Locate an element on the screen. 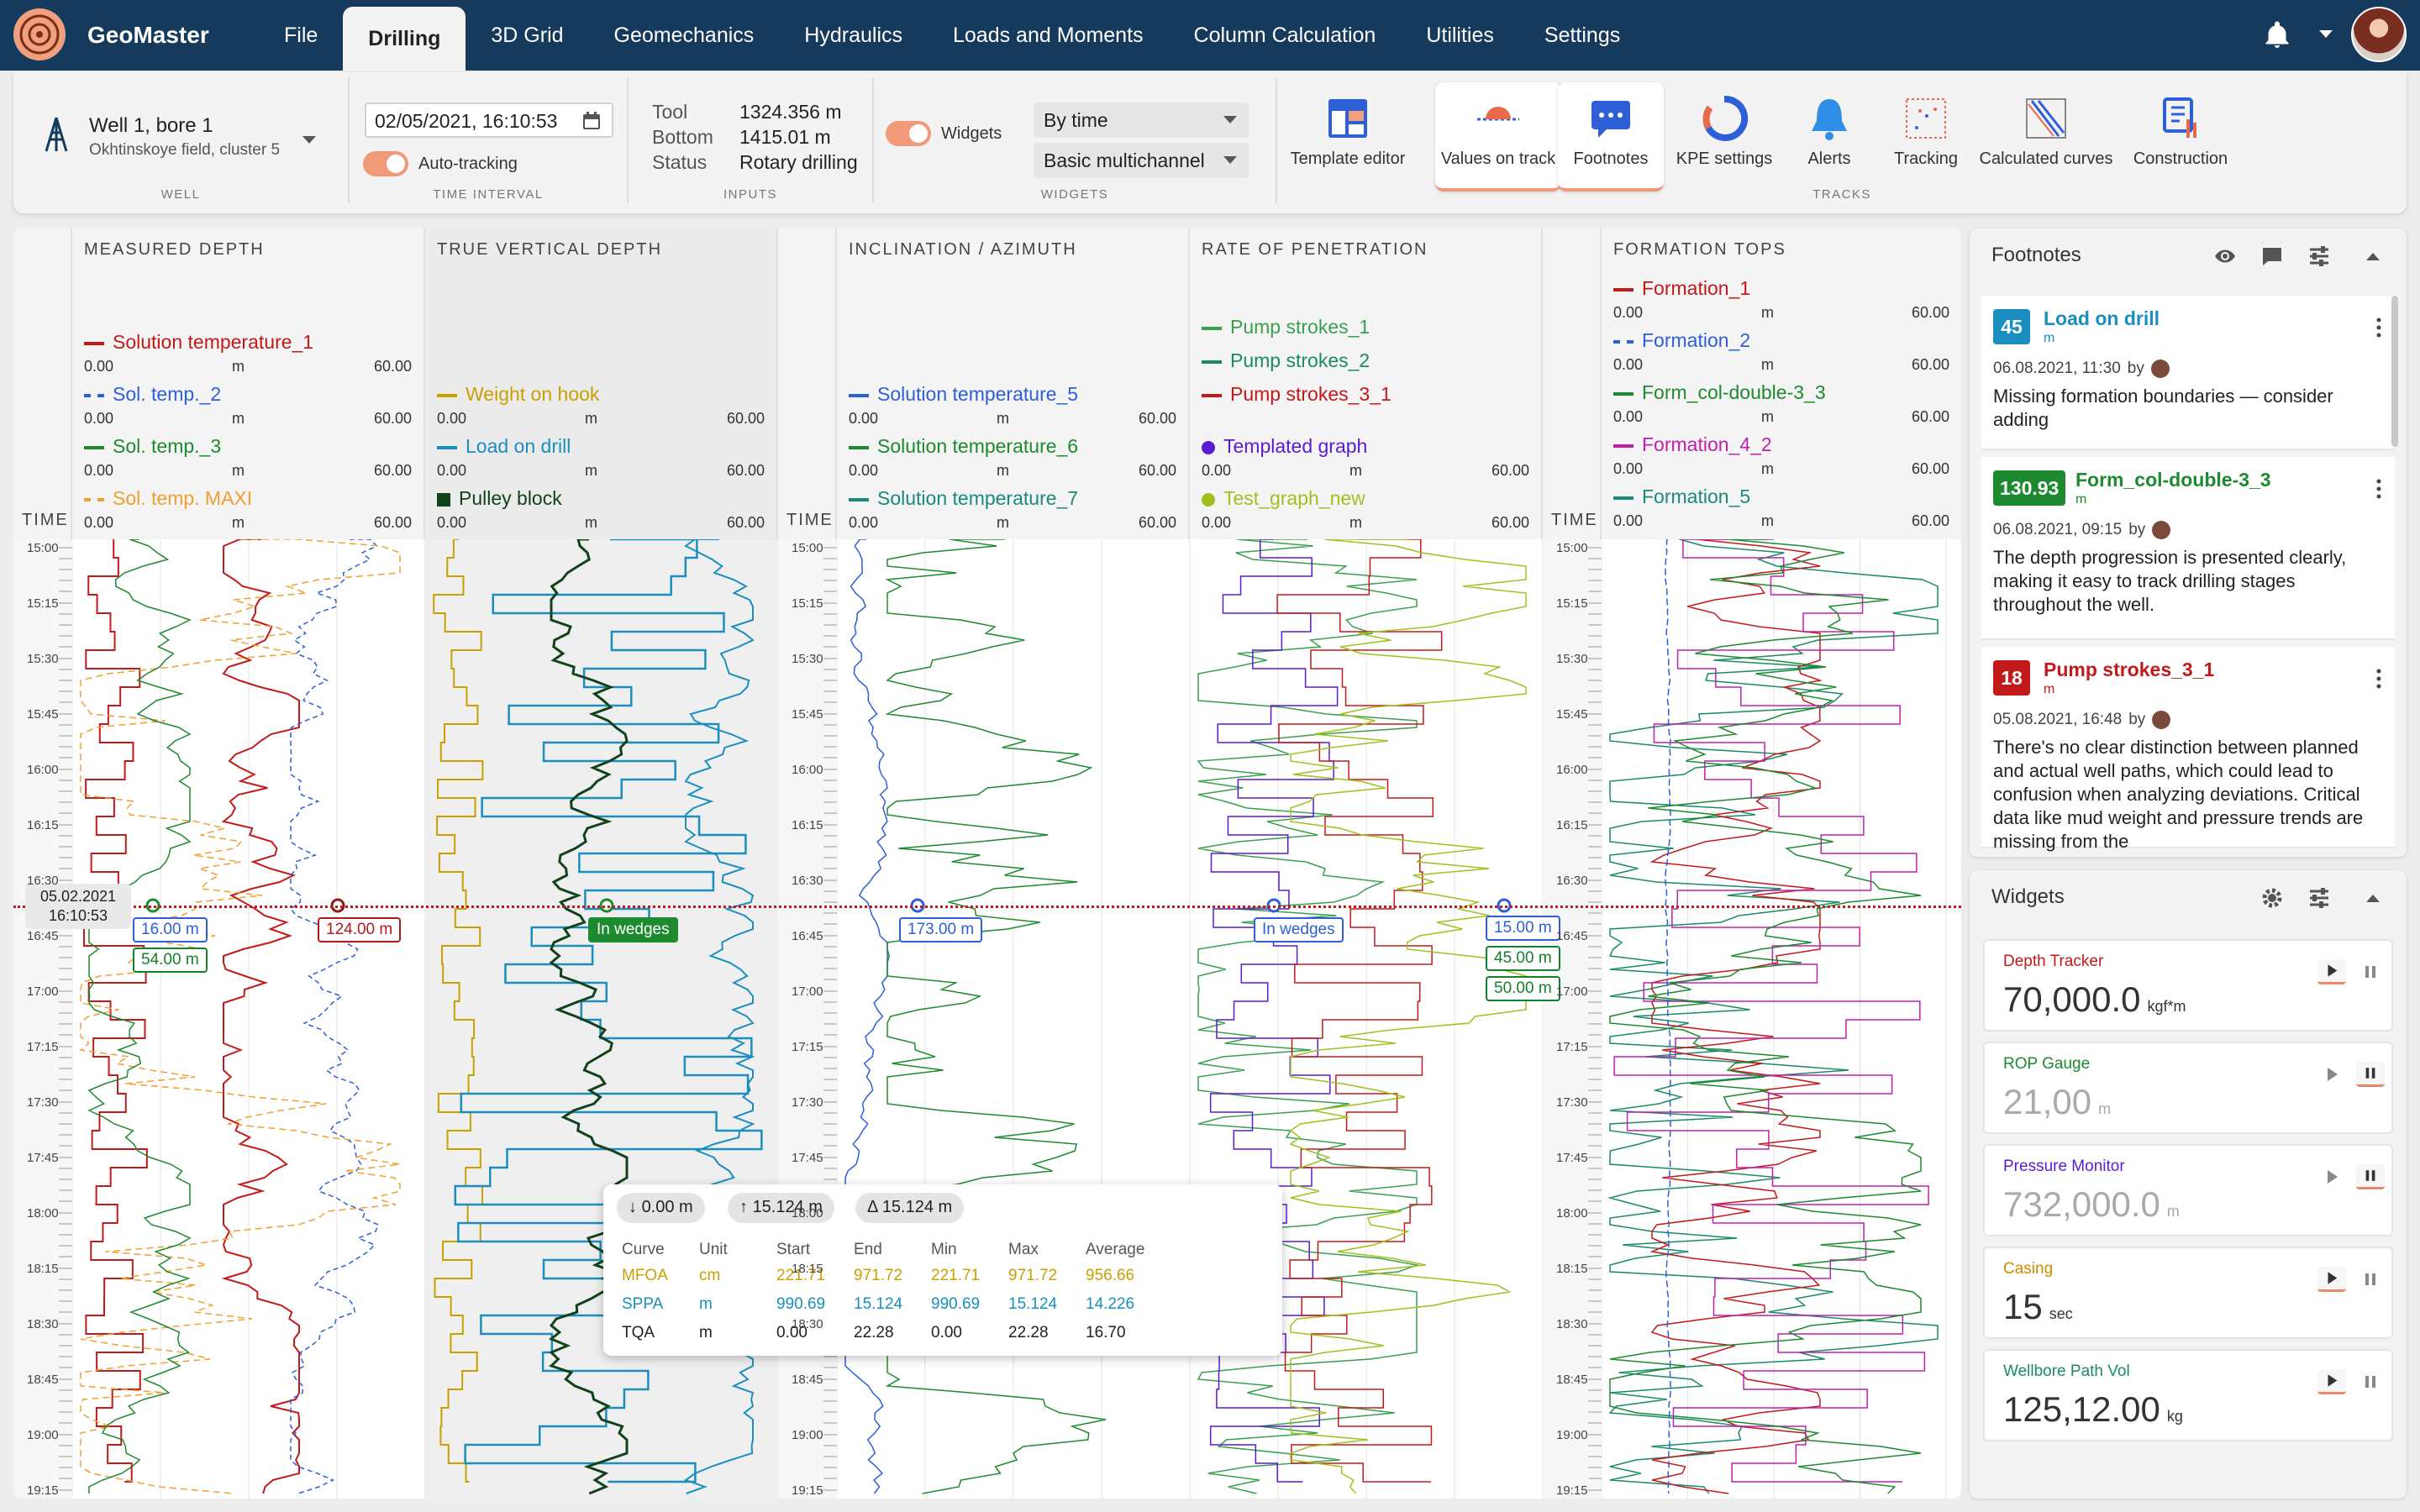 The height and width of the screenshot is (1512, 2420). scale-max: 60.00 is located at coordinates (746, 418).